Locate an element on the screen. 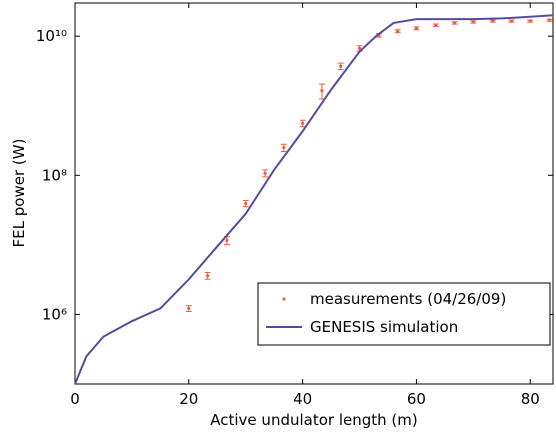 Image resolution: width=556 pixels, height=442 pixels. x-tick-label: 80 is located at coordinates (530, 399).